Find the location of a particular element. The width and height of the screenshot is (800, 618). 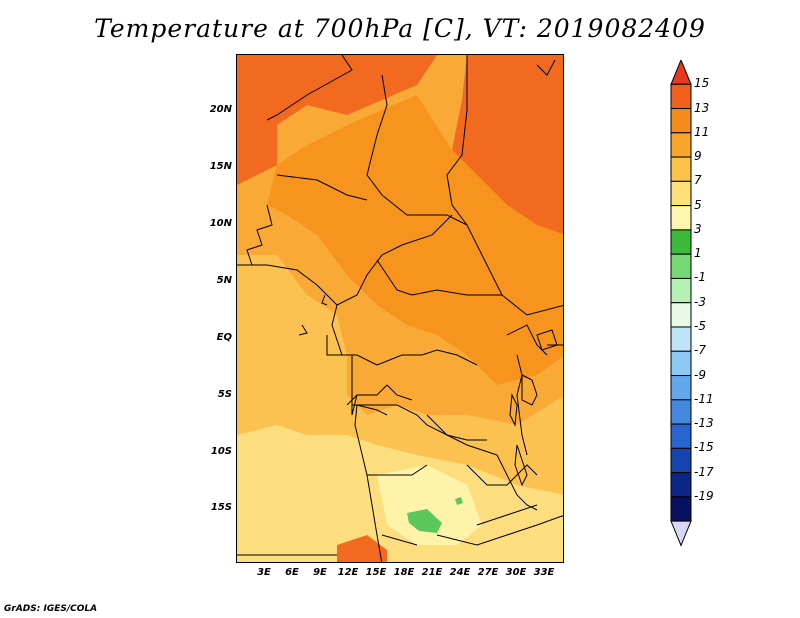

colorbar is located at coordinates (681, 303).